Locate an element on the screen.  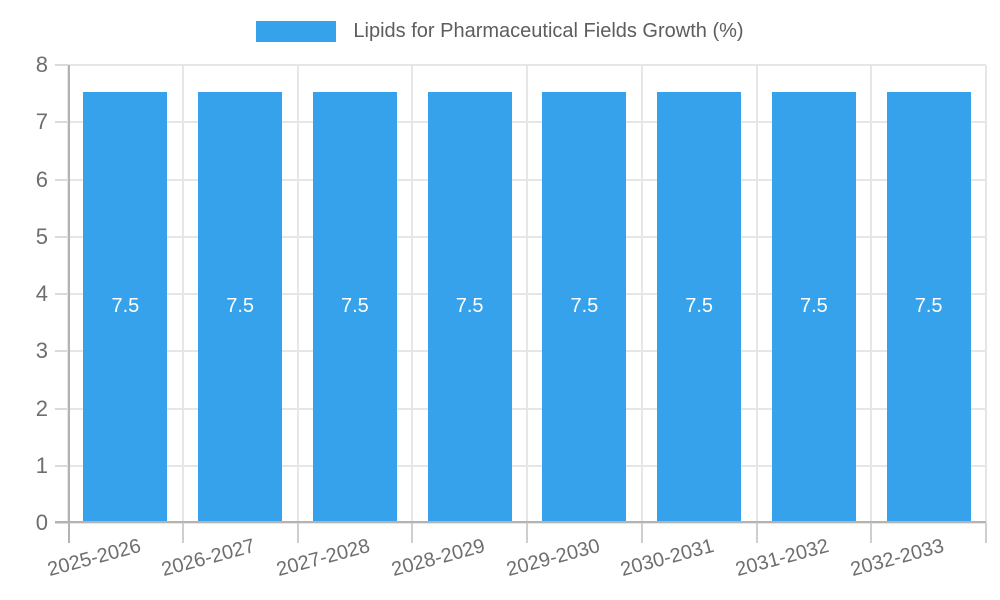
x-axis-label: 2030-2031 is located at coordinates (667, 558).